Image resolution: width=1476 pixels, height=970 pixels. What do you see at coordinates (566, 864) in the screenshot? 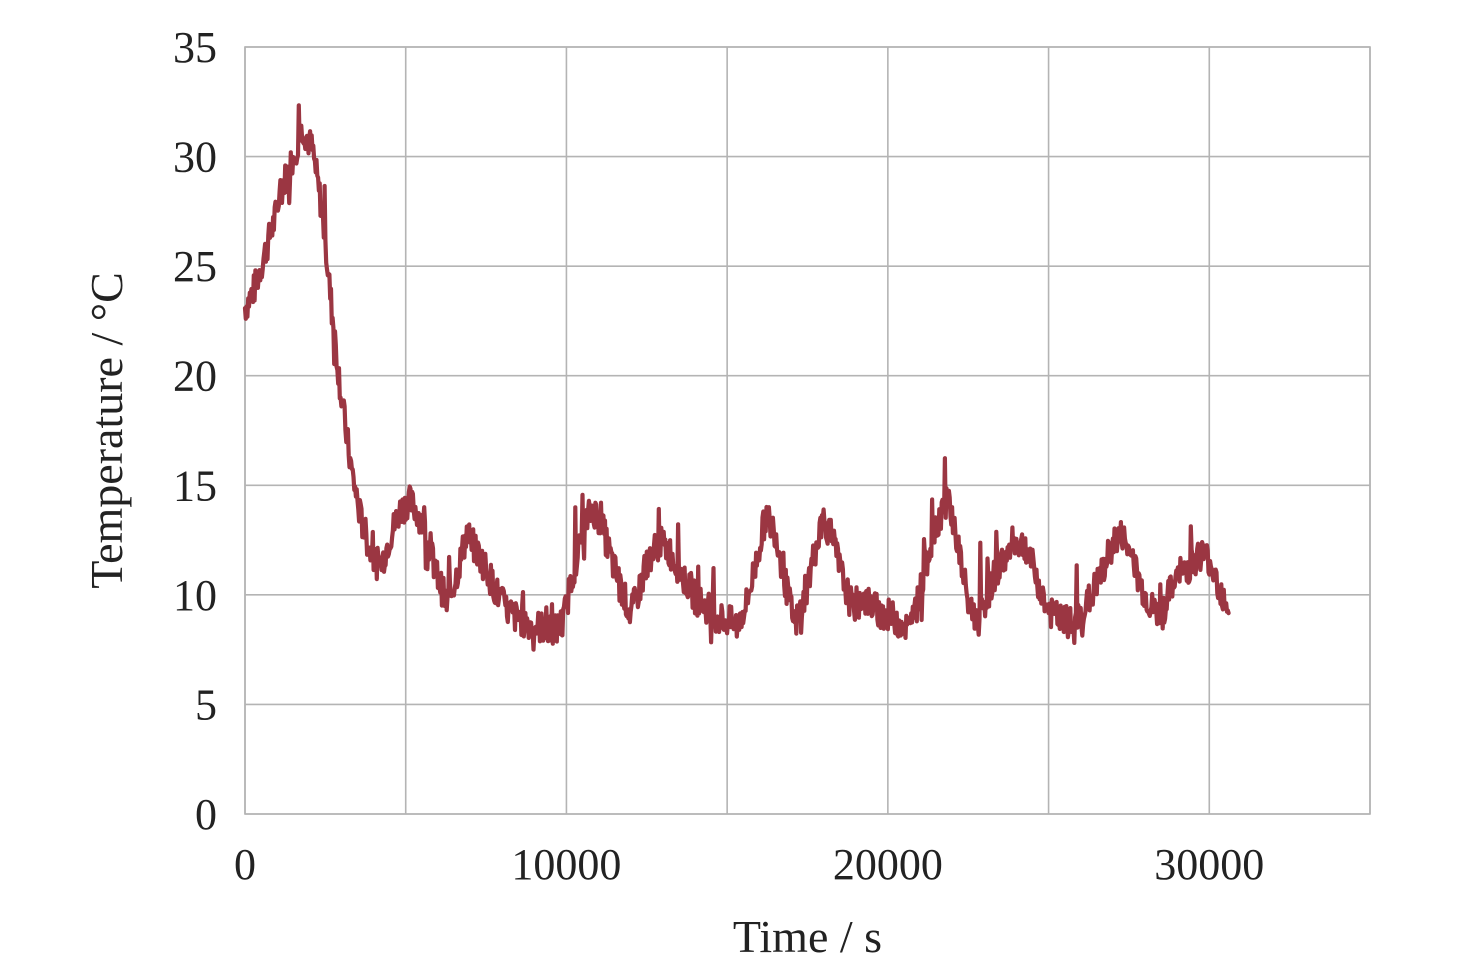
I see `x-tick-label: 10000` at bounding box center [566, 864].